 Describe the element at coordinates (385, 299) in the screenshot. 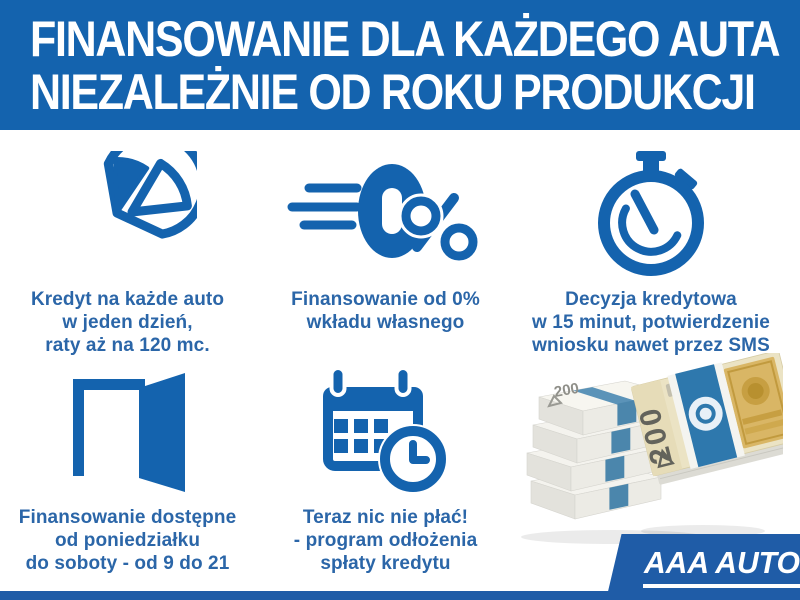

I see `caption-line: Finansowanie od 0%` at that location.